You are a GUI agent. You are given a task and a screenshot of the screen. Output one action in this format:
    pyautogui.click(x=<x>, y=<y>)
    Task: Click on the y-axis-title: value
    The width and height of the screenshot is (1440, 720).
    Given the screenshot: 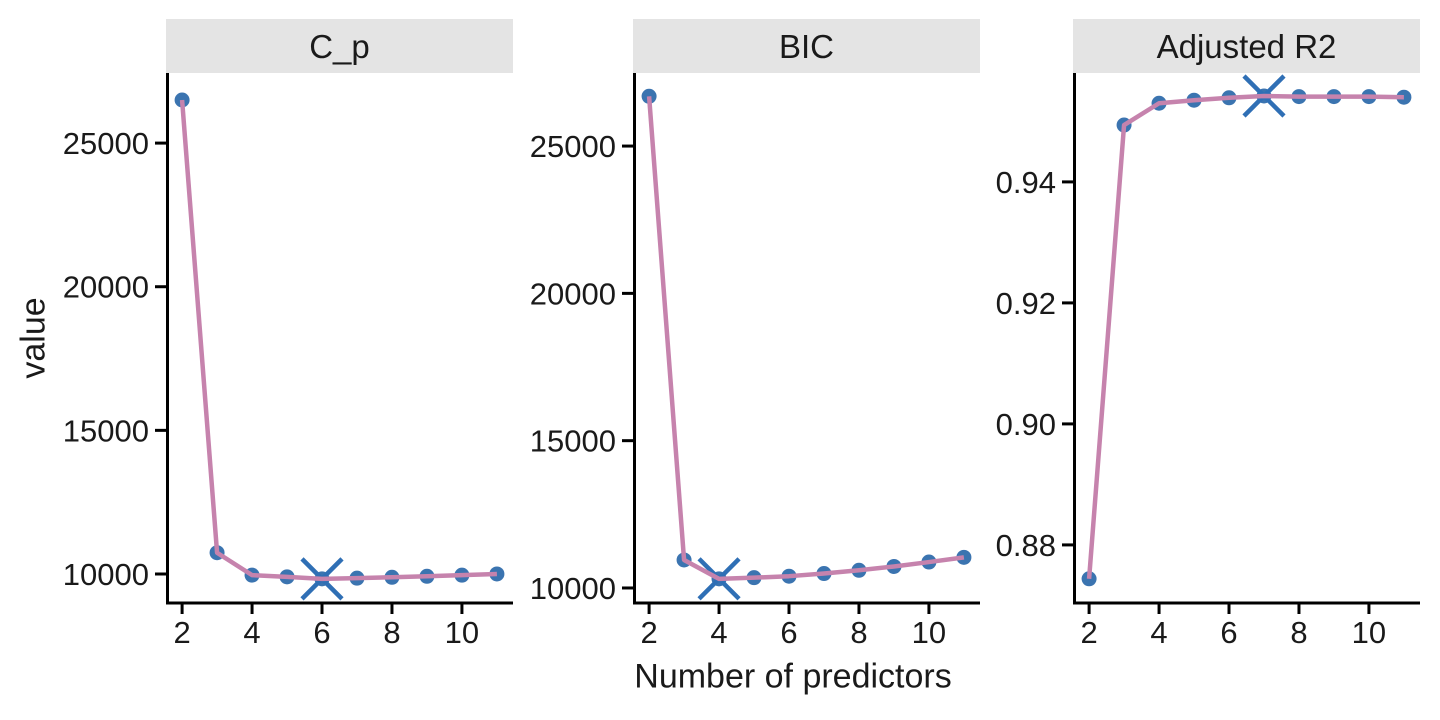 What is the action you would take?
    pyautogui.click(x=33, y=338)
    